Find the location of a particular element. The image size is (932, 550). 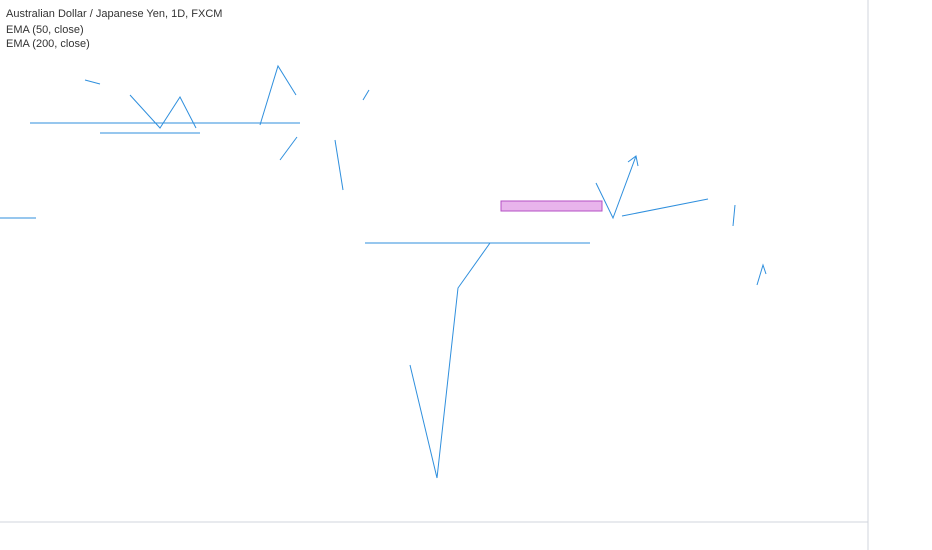

entry-zone is located at coordinates (551, 206).